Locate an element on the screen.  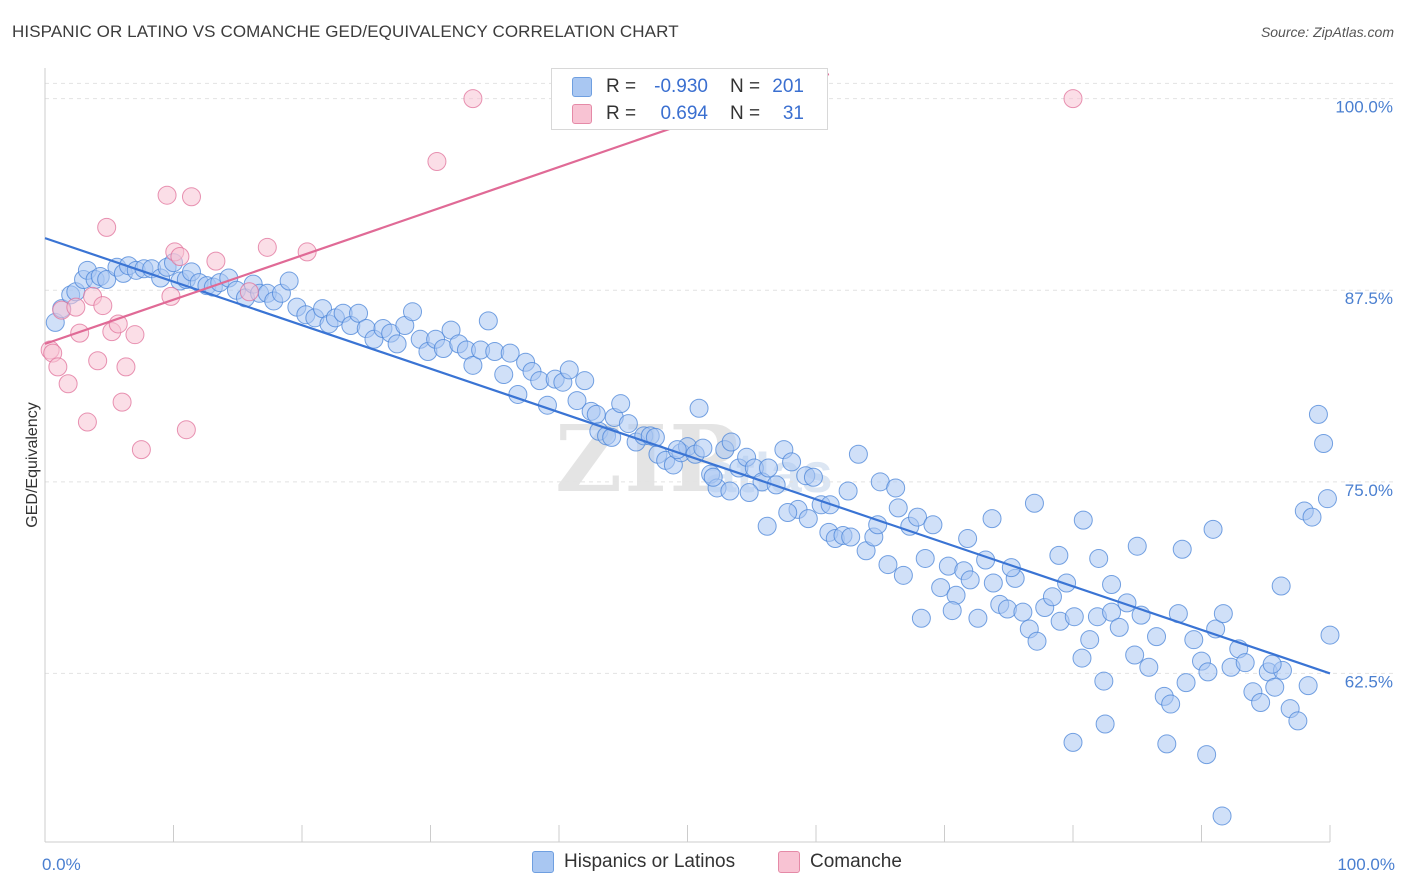
legend-item-hispanics: Hispanics or Latinos is located at coordinates (633, 862).